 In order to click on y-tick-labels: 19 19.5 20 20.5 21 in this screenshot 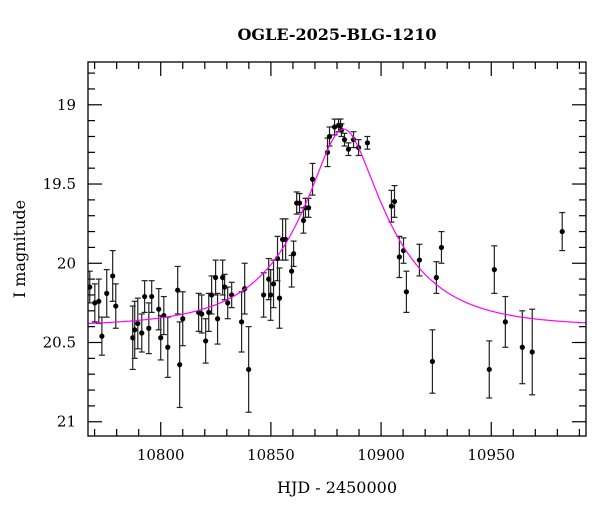, I will do `click(59, 263)`.